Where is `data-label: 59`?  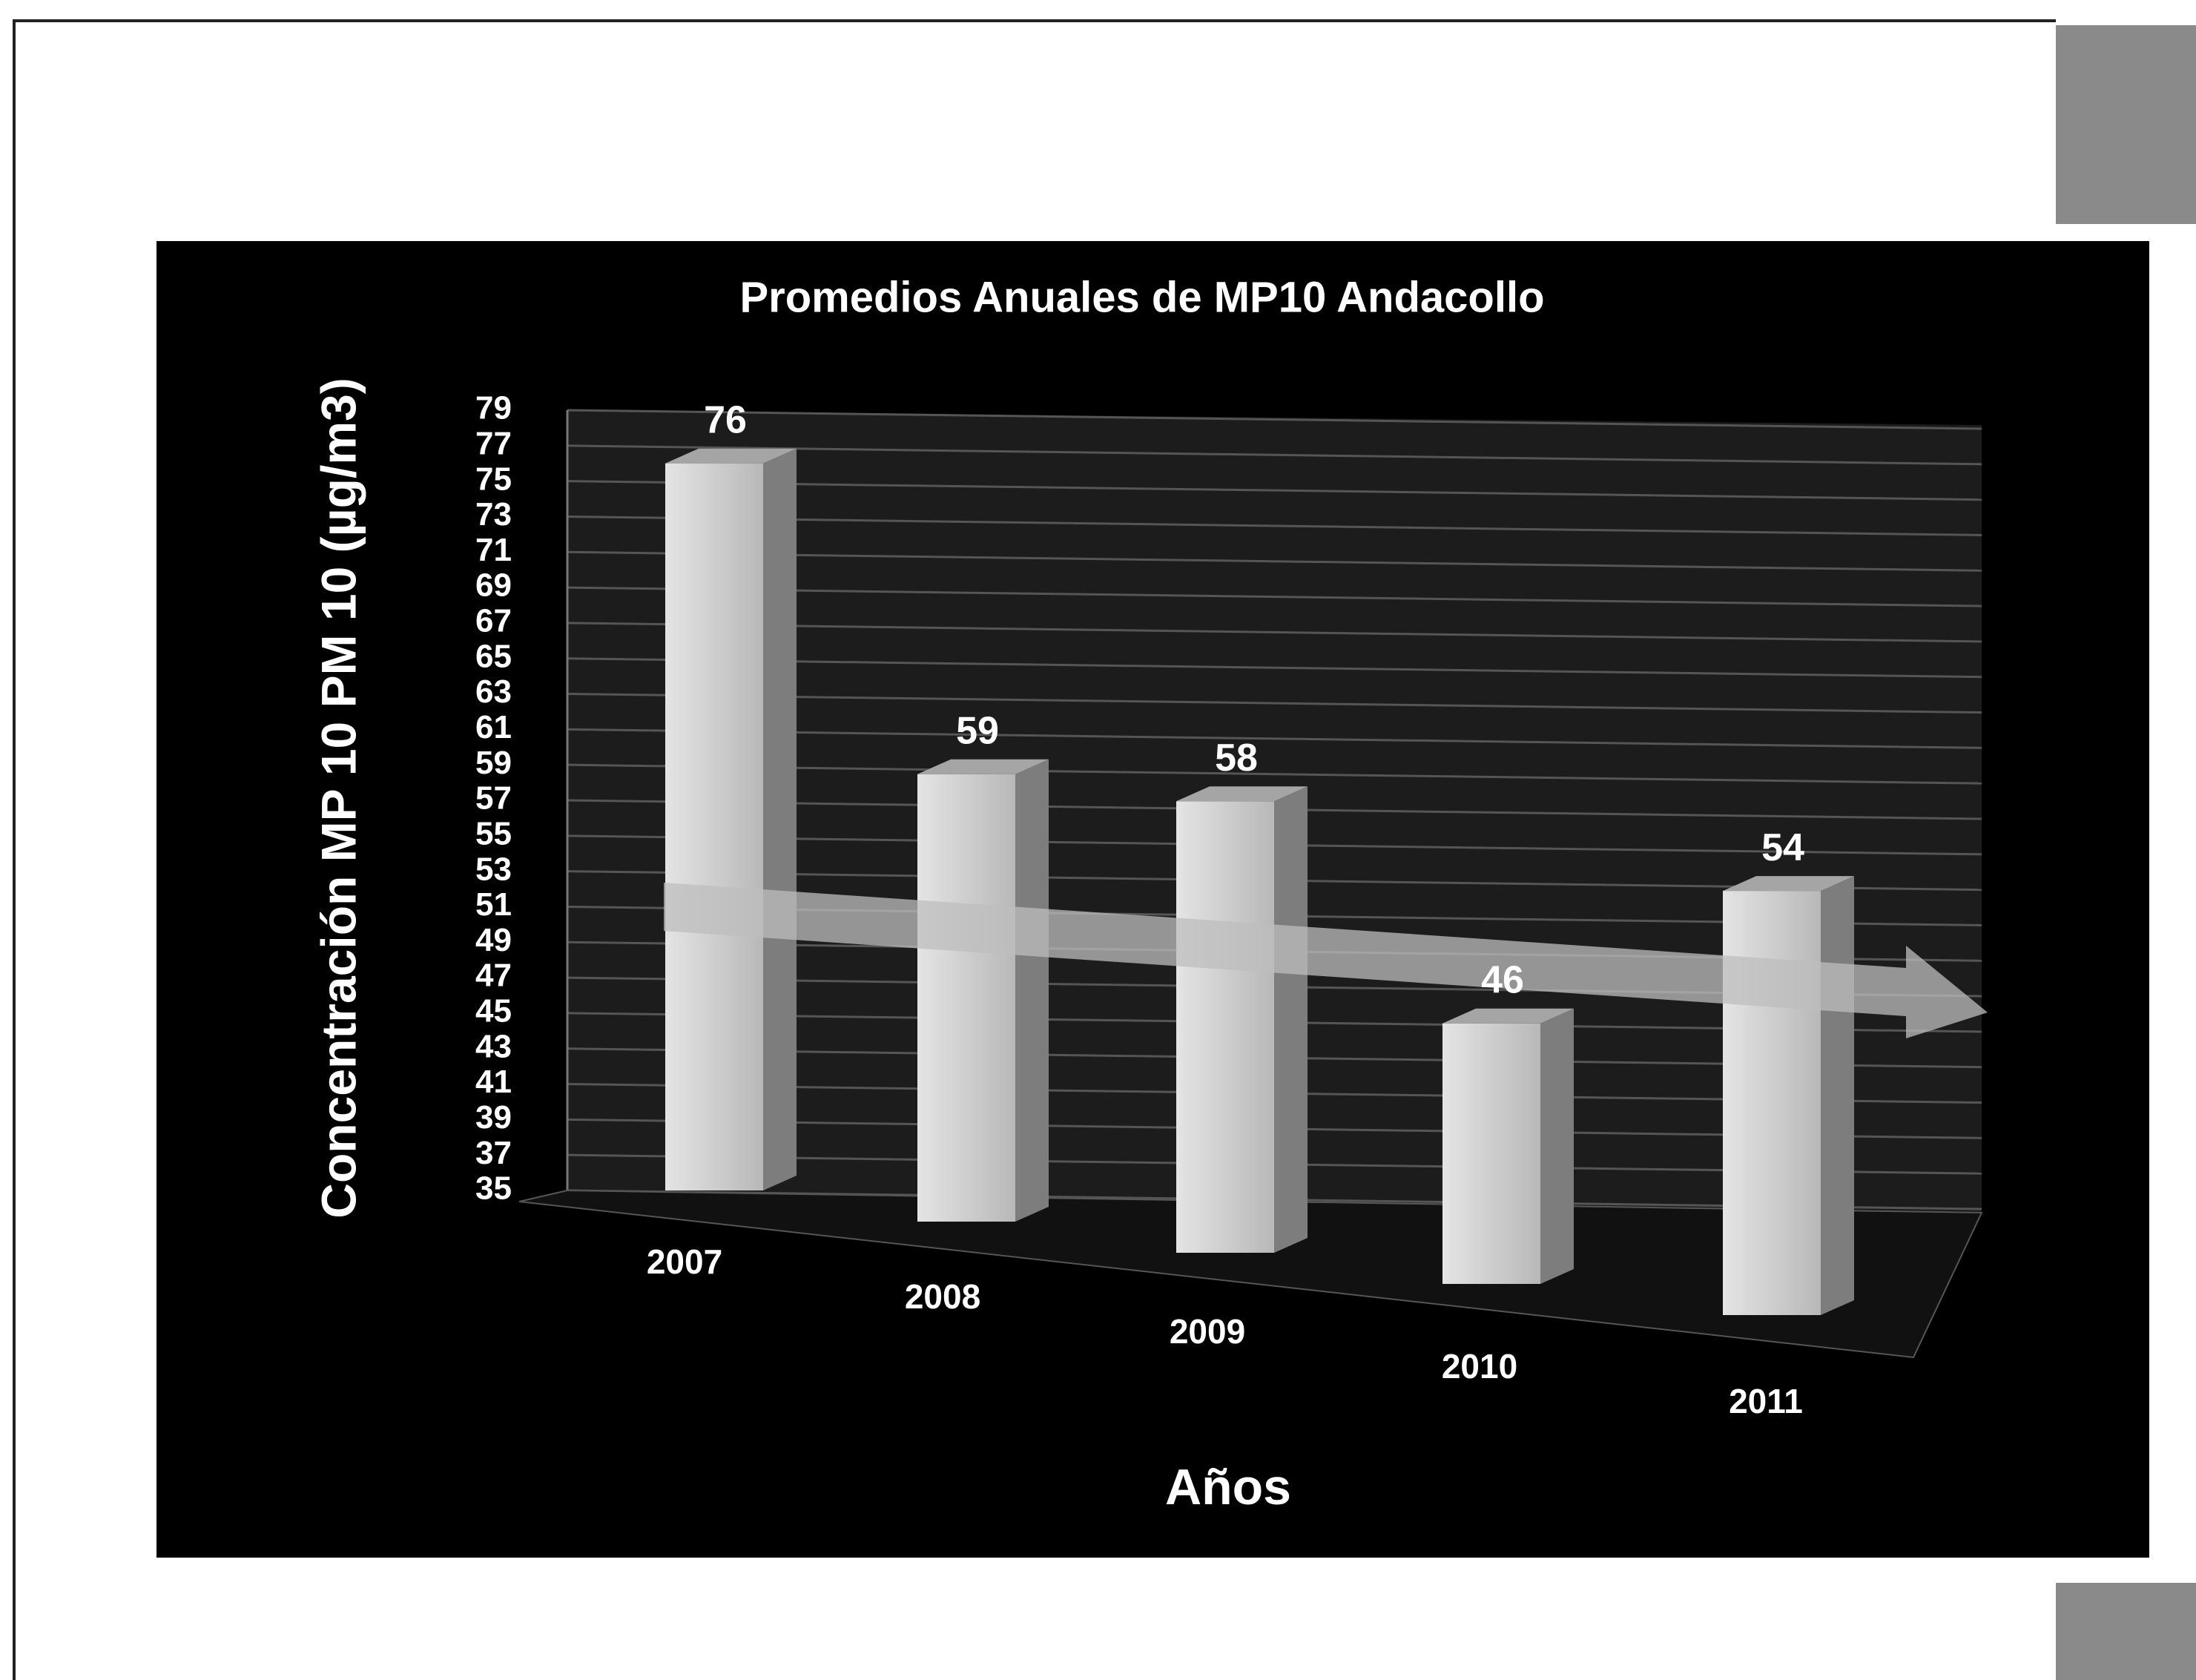
data-label: 59 is located at coordinates (977, 732).